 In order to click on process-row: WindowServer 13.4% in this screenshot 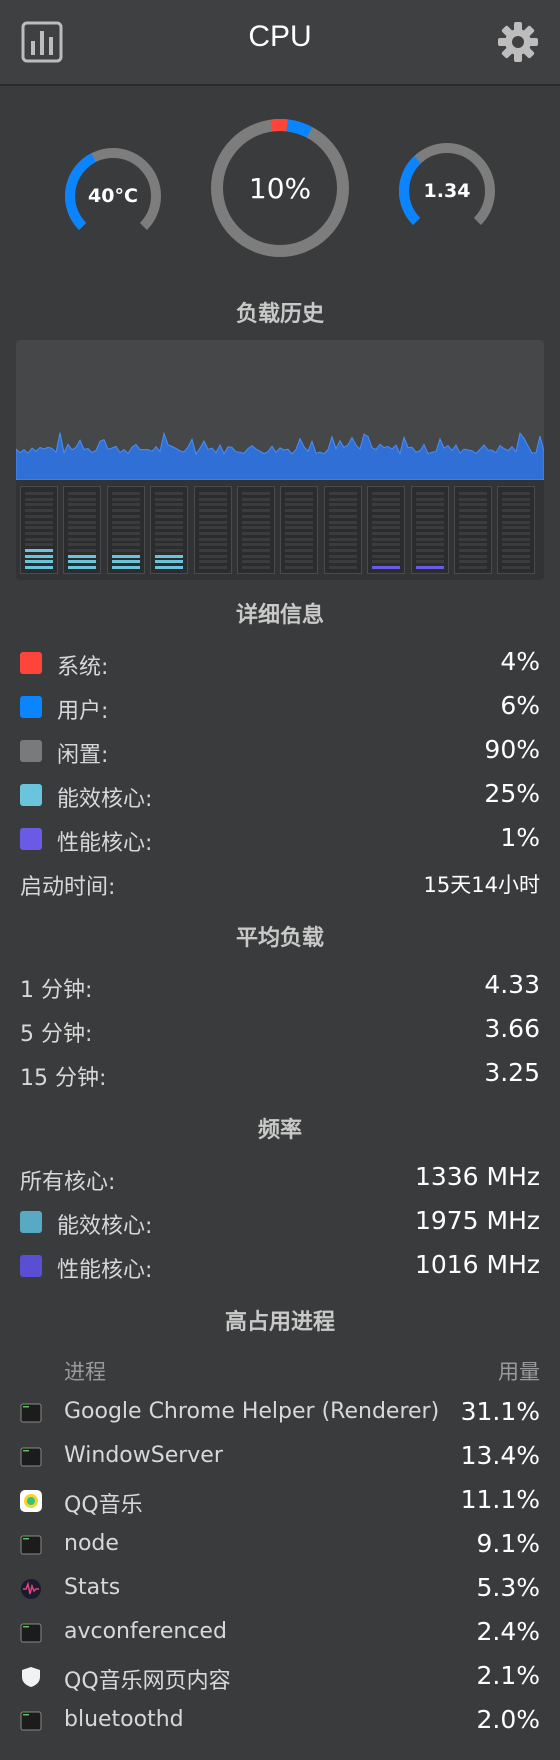, I will do `click(280, 1458)`.